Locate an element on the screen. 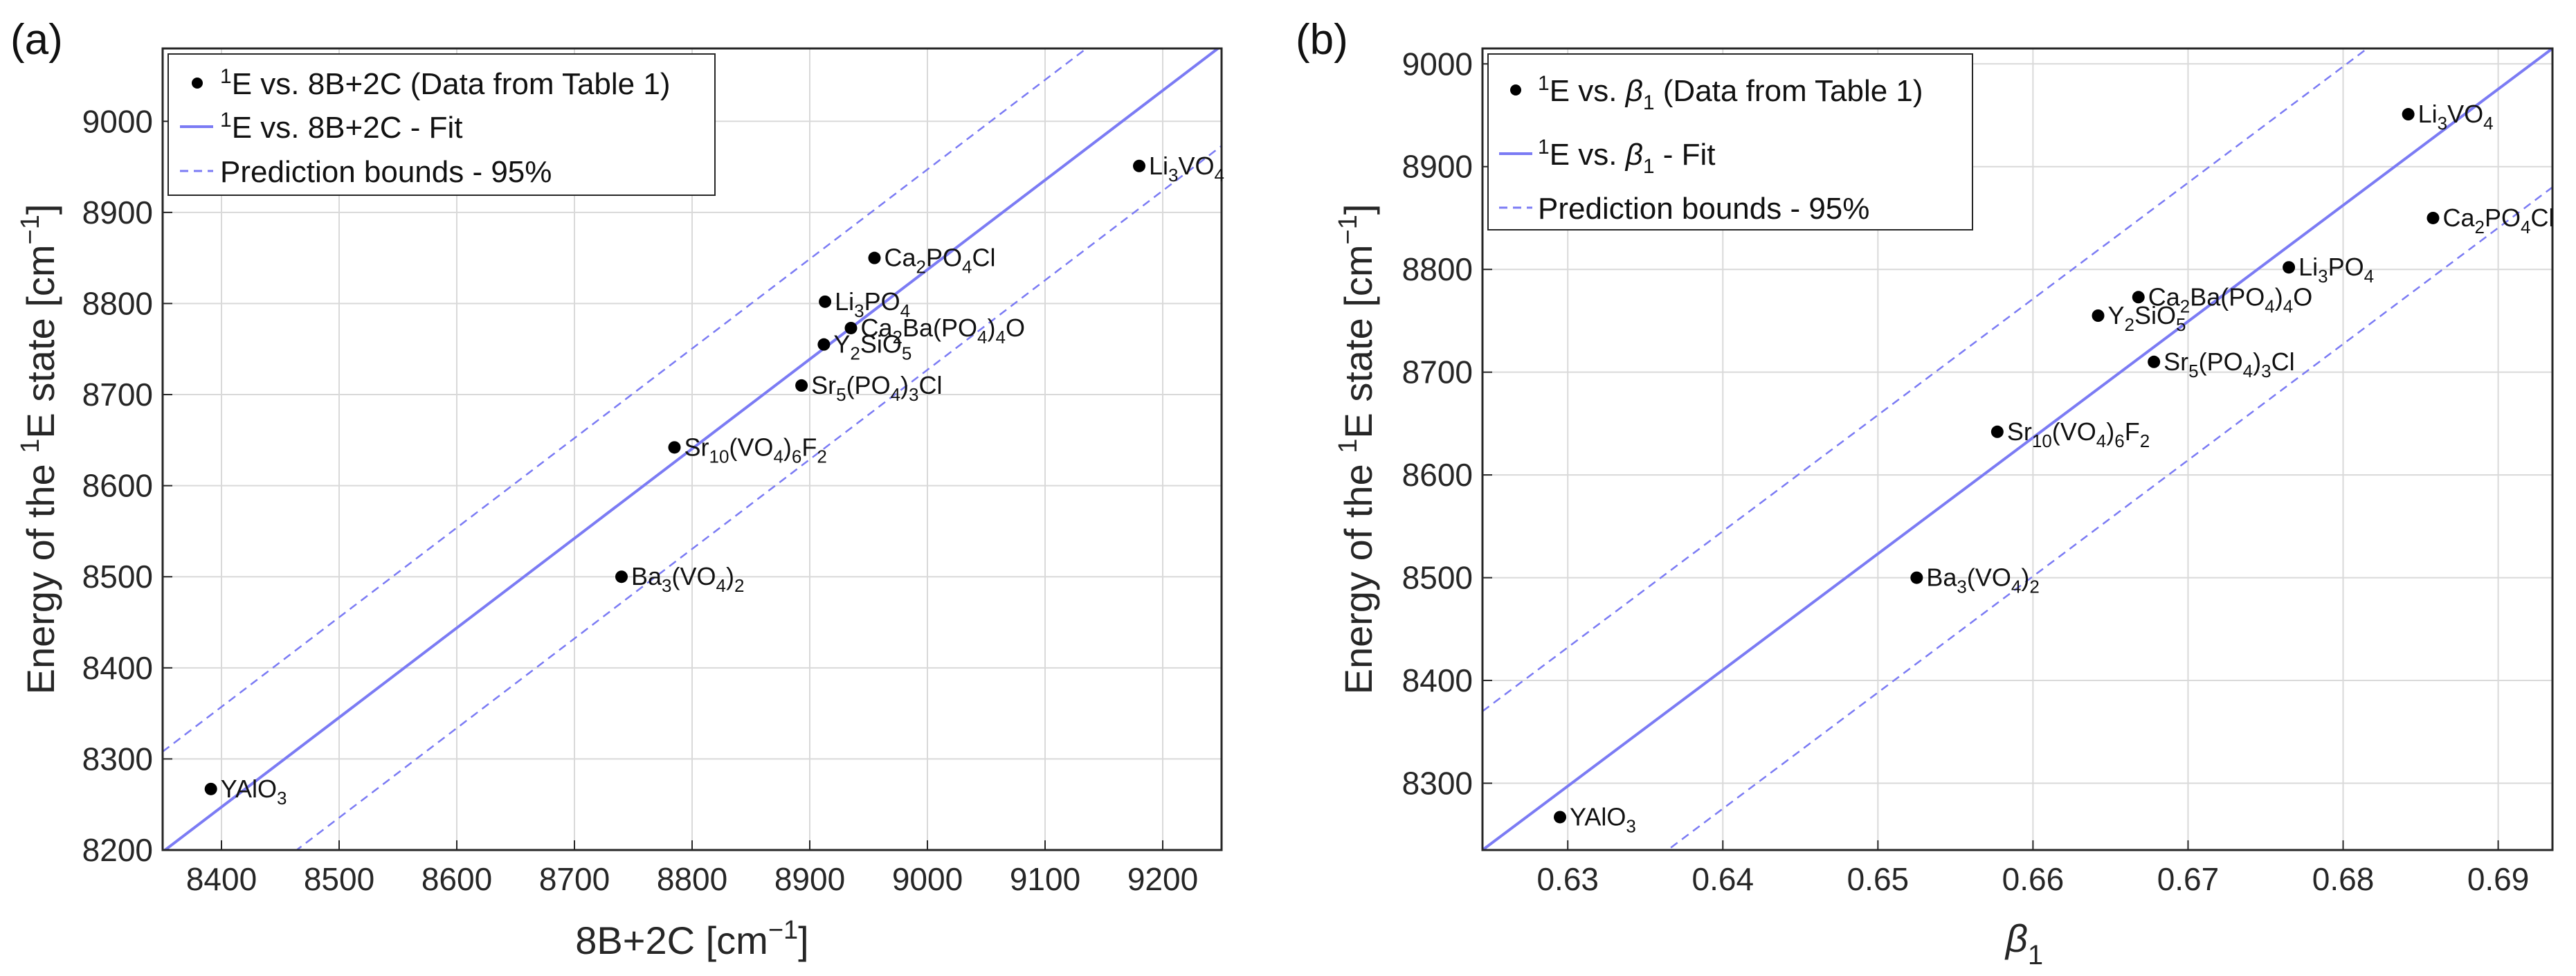 The image size is (2576, 976). panel-a-label: (a) is located at coordinates (36, 40).